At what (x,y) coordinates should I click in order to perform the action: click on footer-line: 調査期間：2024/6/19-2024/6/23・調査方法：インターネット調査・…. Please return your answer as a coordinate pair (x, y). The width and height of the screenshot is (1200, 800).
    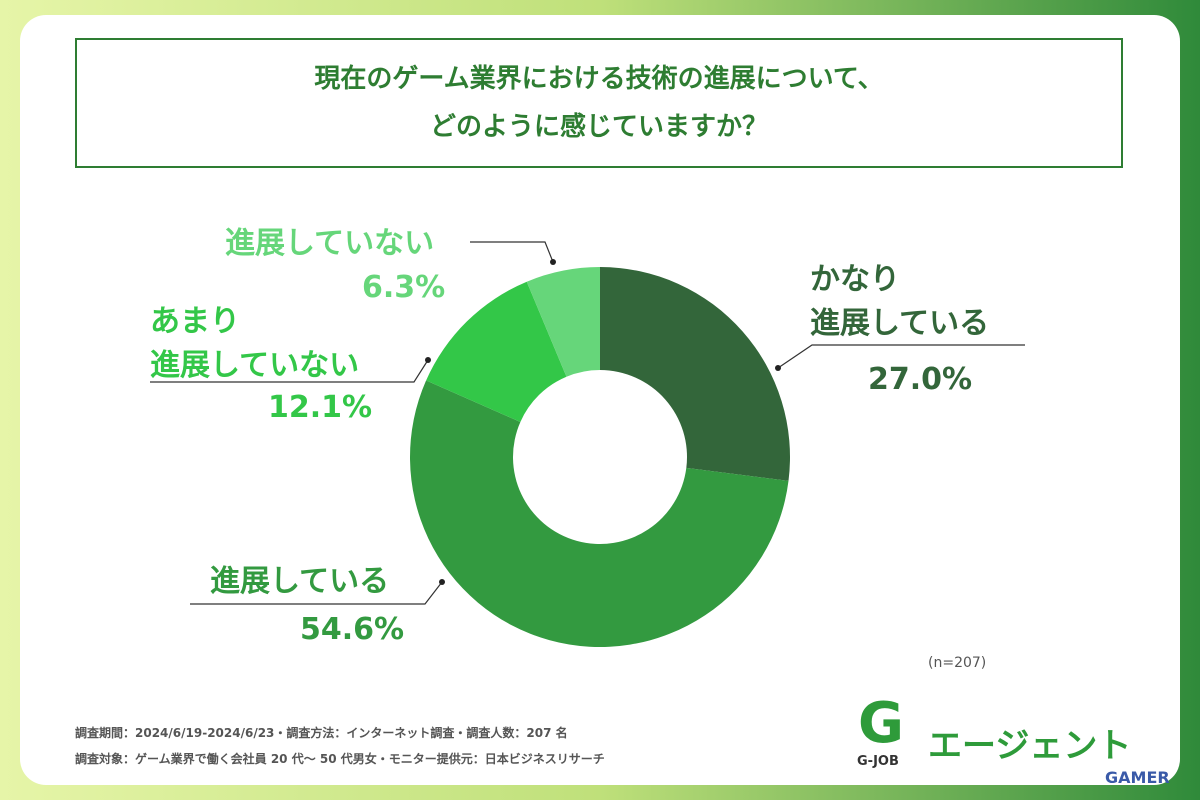
    Looking at the image, I should click on (321, 733).